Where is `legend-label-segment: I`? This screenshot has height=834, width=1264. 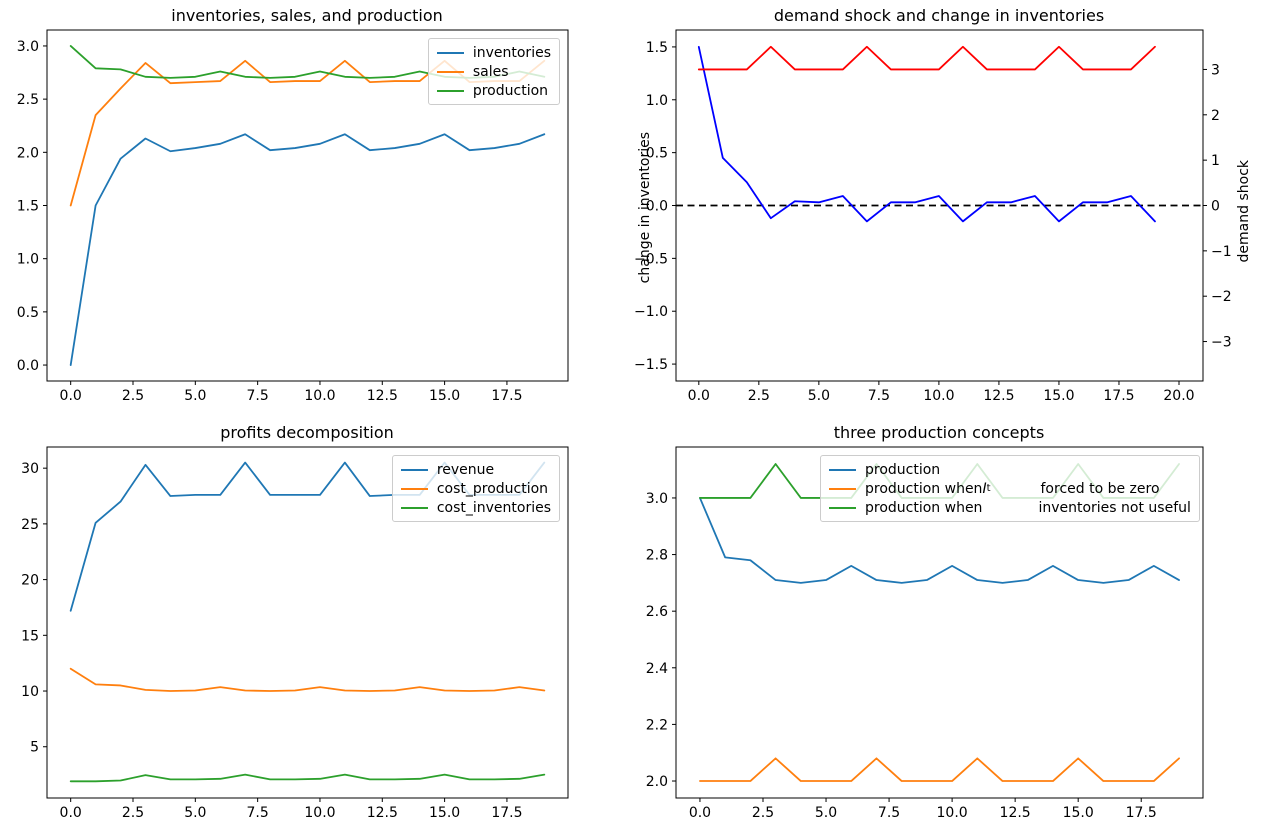 legend-label-segment: I is located at coordinates (984, 488).